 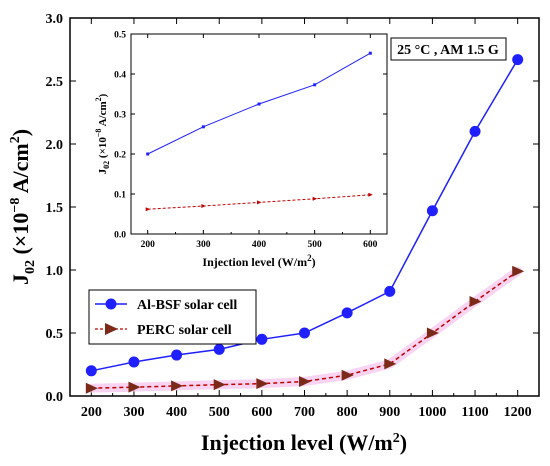 What do you see at coordinates (172, 317) in the screenshot?
I see `legend-box` at bounding box center [172, 317].